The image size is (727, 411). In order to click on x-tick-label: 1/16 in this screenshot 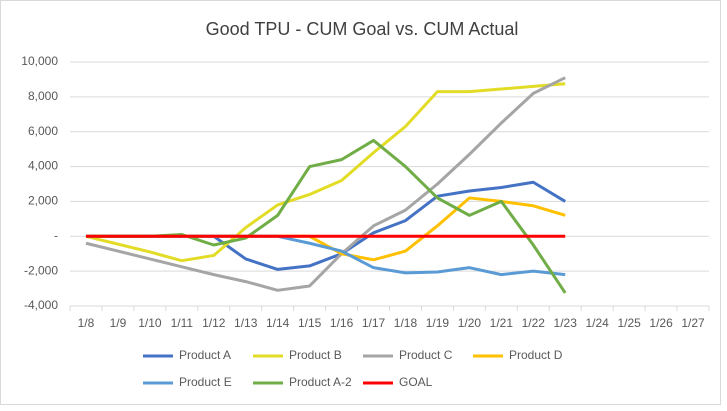, I will do `click(342, 323)`.